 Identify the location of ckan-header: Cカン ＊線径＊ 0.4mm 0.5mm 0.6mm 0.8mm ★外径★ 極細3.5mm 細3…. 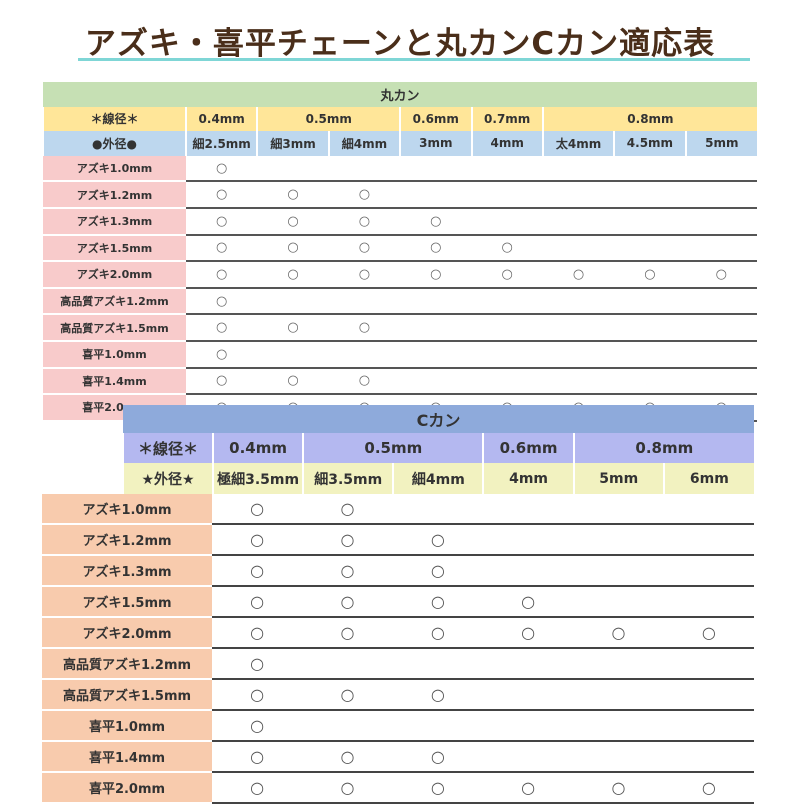
(438, 449).